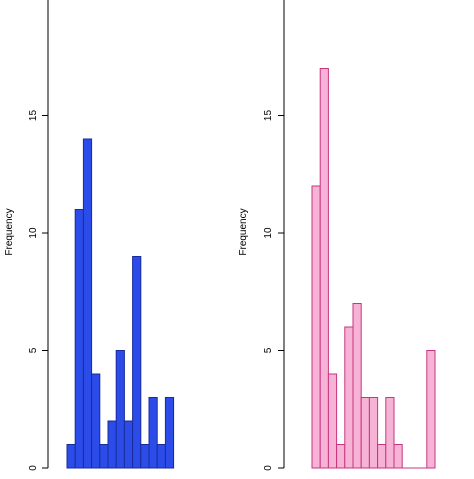  Describe the element at coordinates (33, 350) in the screenshot. I see `left-y-tick-label: 5` at that location.